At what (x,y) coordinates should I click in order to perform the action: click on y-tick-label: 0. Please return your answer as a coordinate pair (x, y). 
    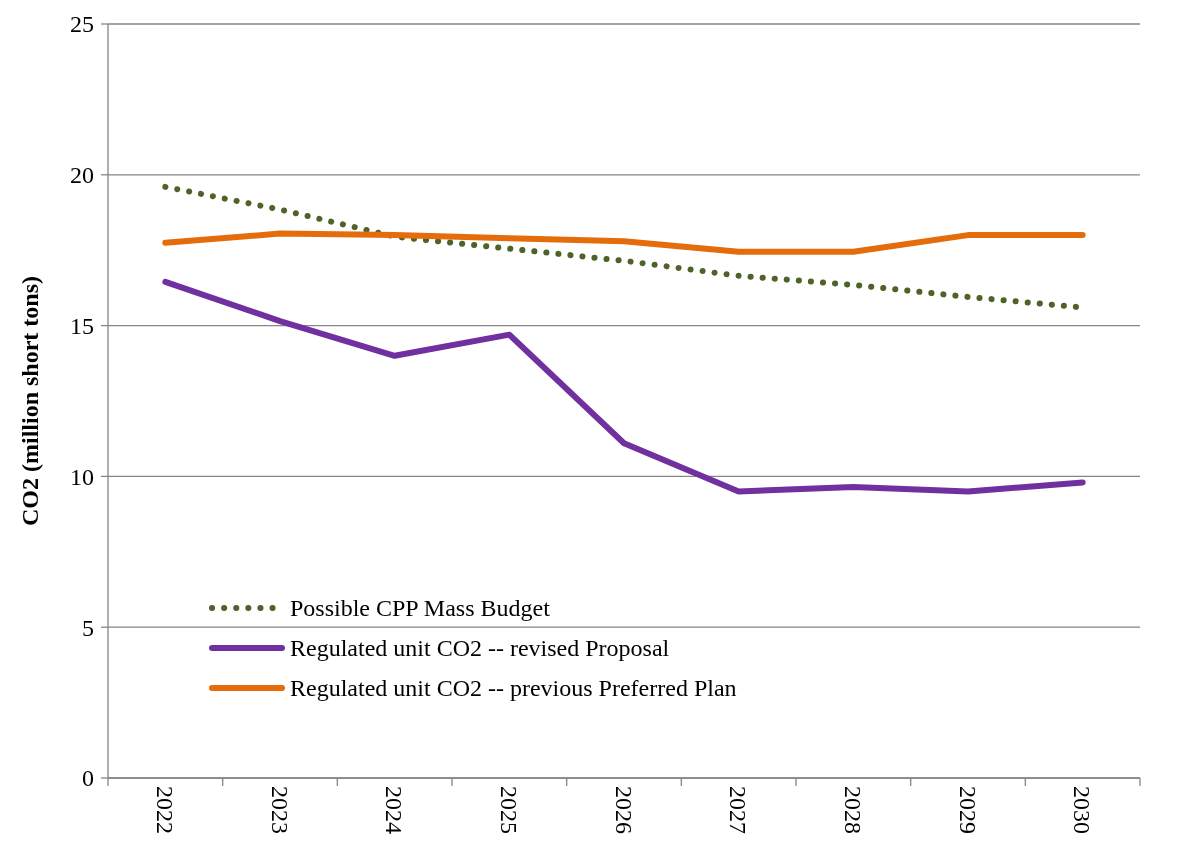
    Looking at the image, I should click on (88, 778).